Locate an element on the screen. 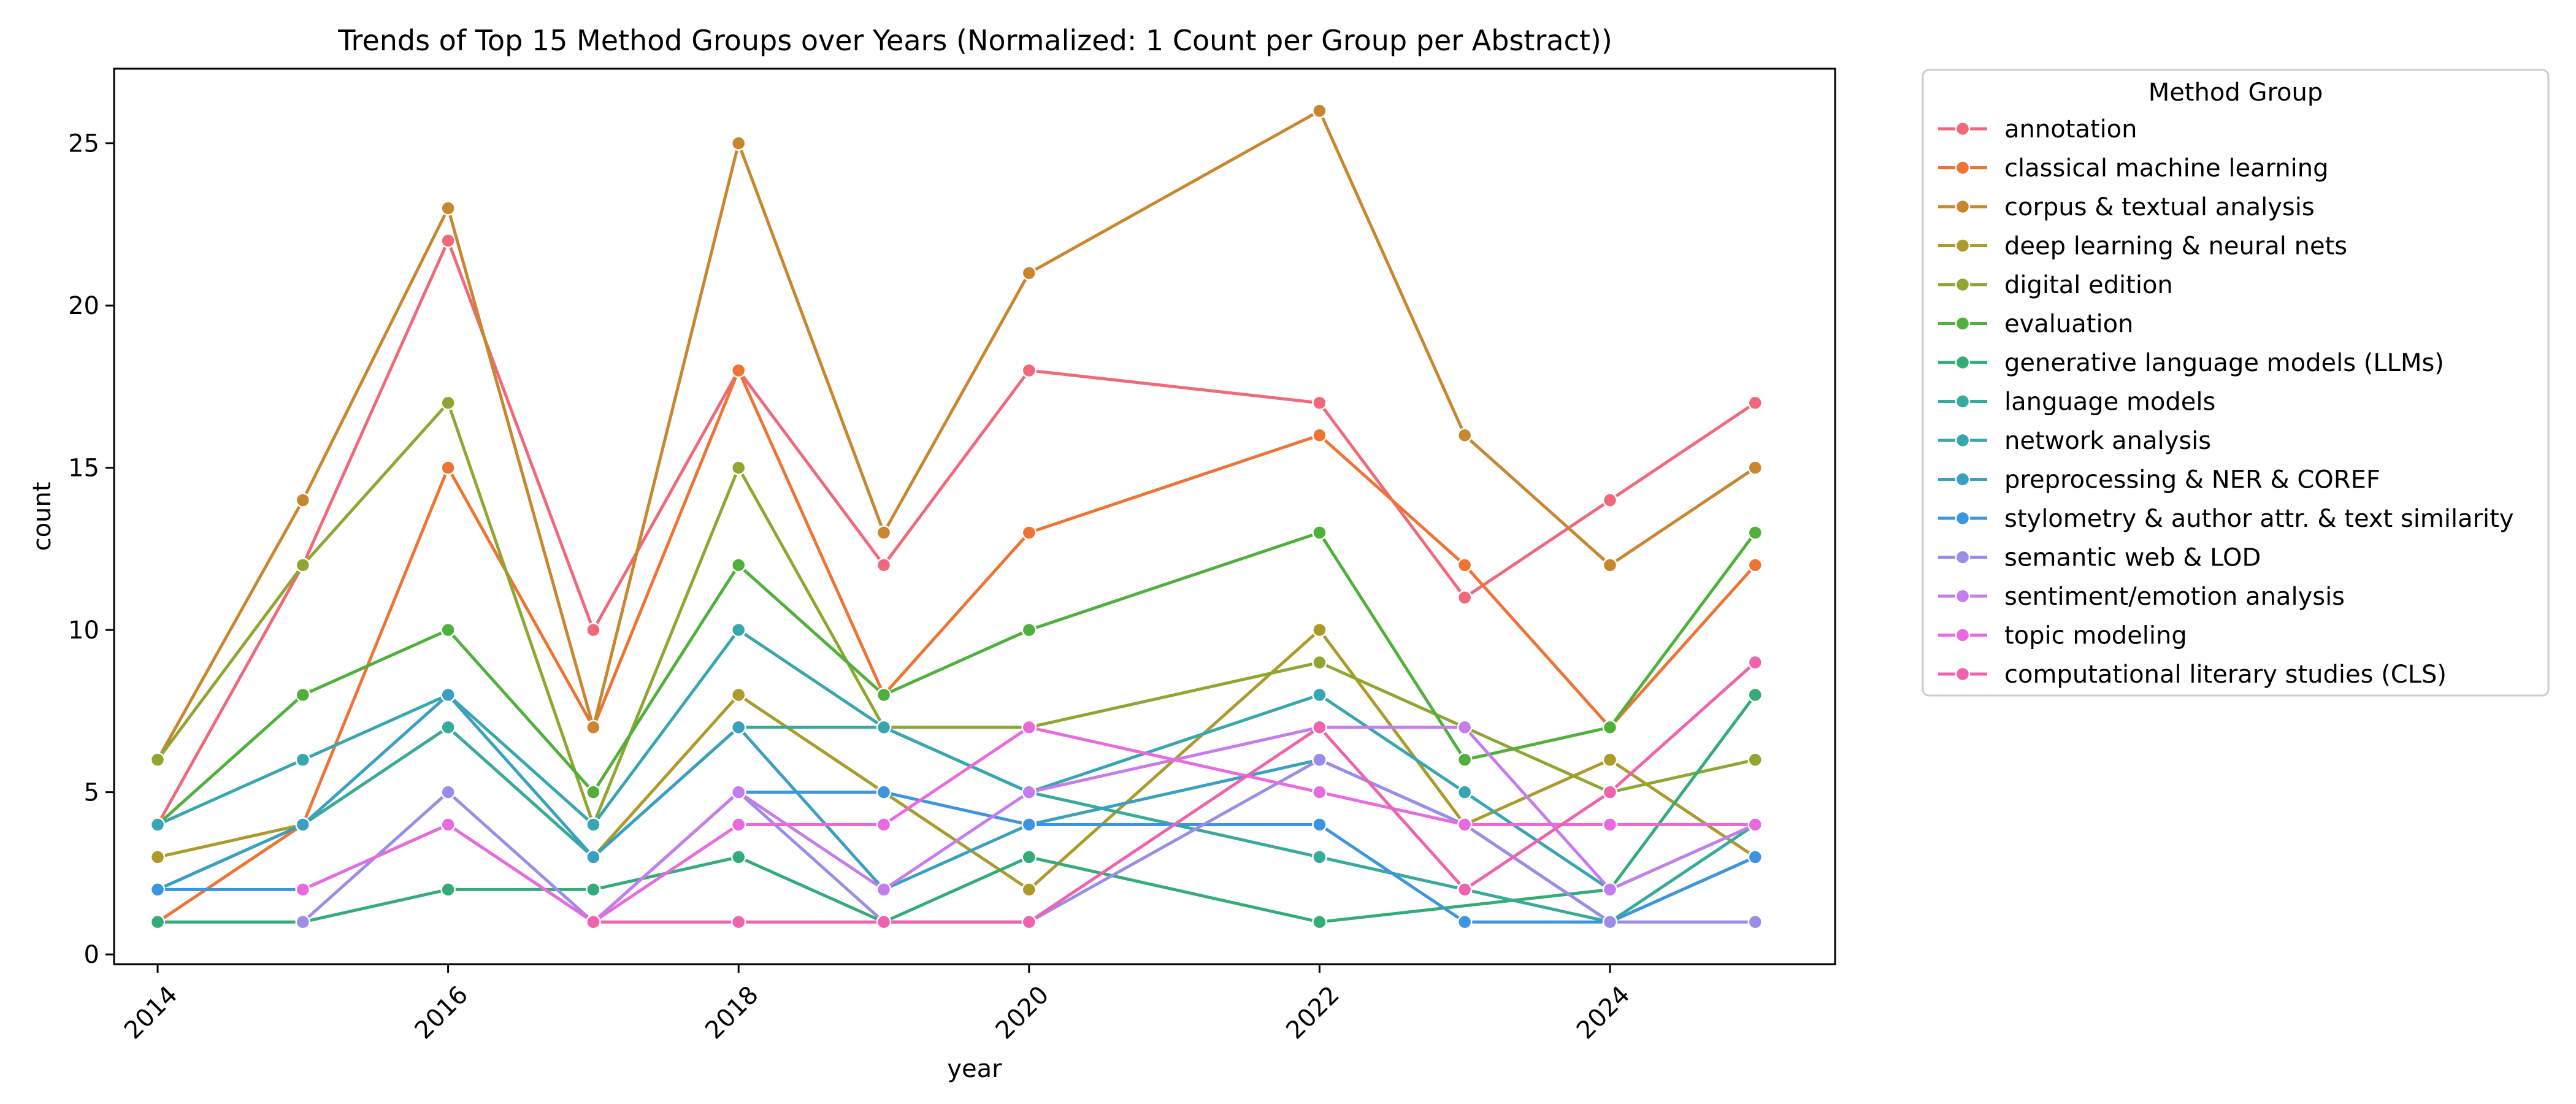 This screenshot has width=2576, height=1104. legend-label: corpus & textual analysis is located at coordinates (2159, 207).